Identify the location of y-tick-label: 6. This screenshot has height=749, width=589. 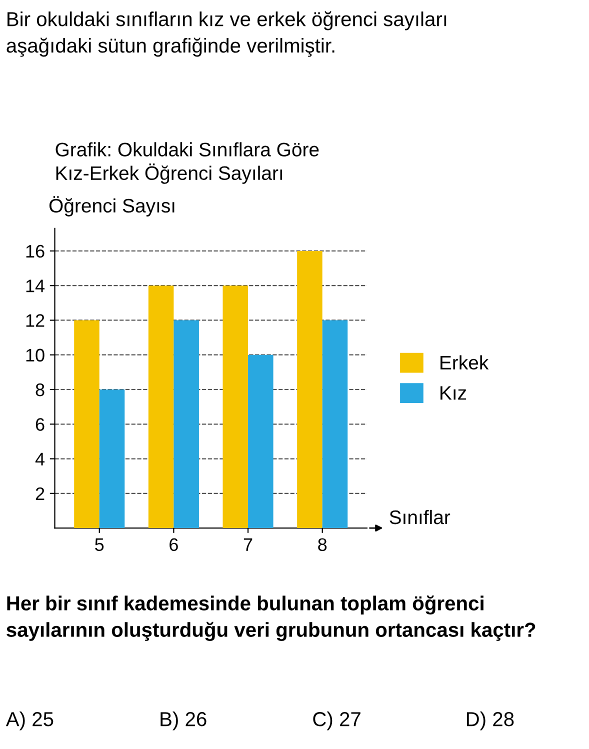
(40, 424).